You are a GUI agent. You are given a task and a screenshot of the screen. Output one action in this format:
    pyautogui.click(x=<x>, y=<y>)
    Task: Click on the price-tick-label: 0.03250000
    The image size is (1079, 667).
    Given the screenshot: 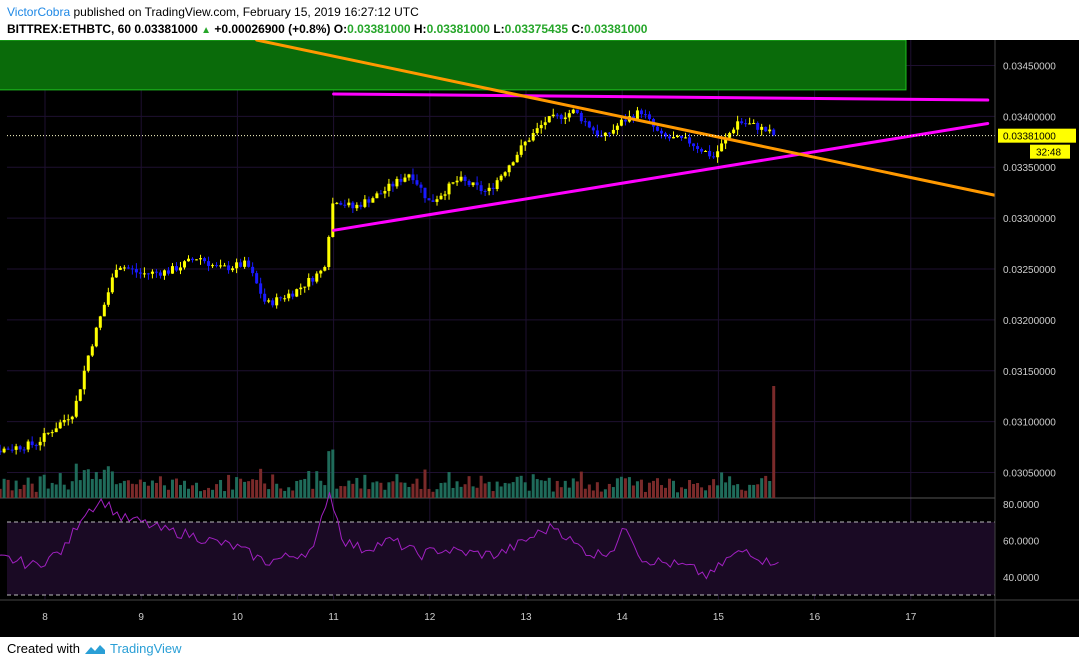 What is the action you would take?
    pyautogui.click(x=1029, y=270)
    